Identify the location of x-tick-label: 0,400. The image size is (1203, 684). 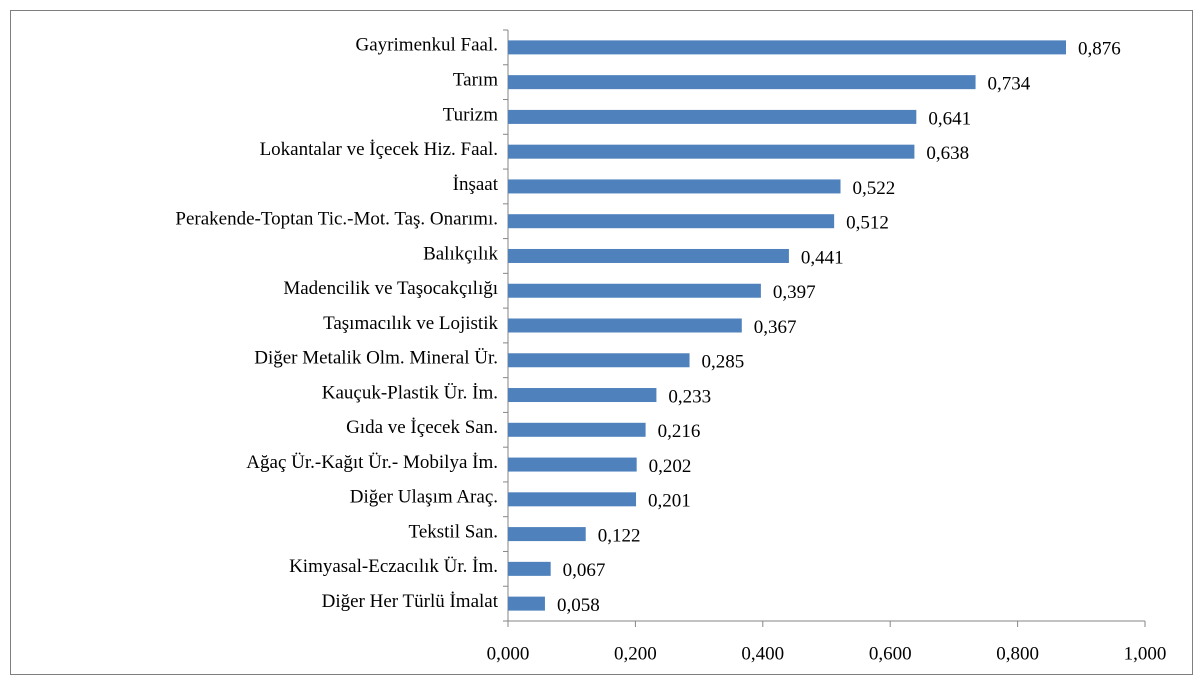
(762, 653).